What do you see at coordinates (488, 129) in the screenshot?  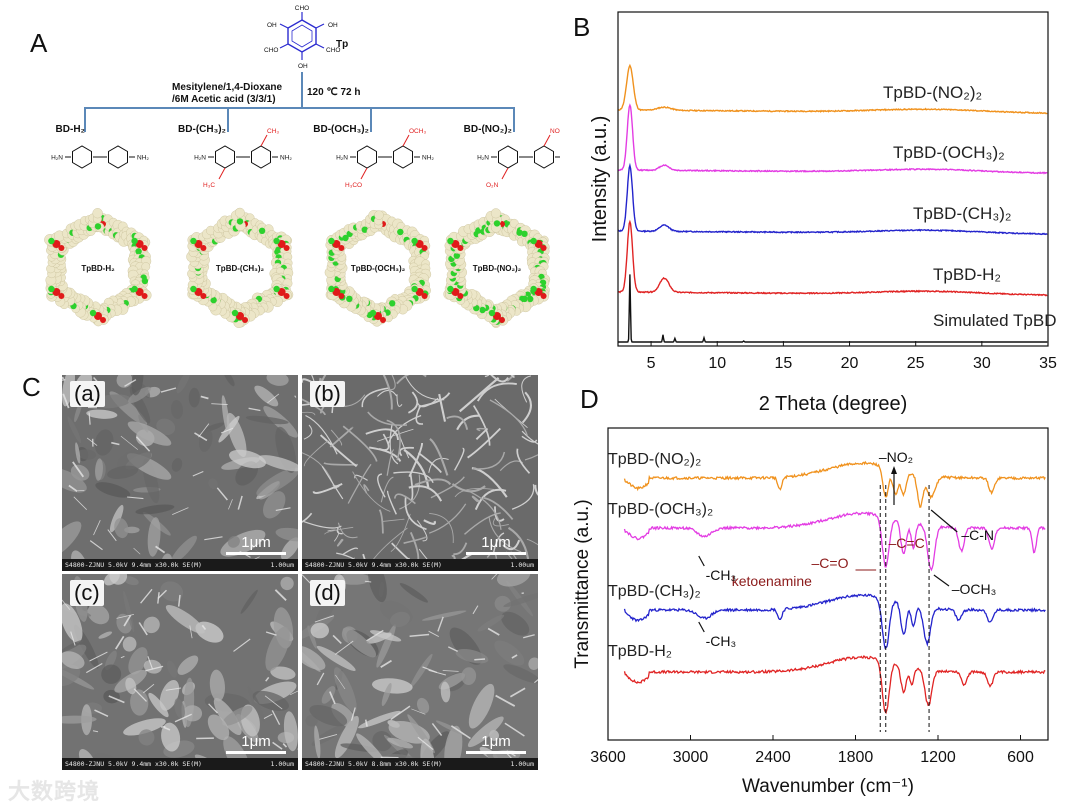 I see `linker-name-4: BD-(NO₂)₂` at bounding box center [488, 129].